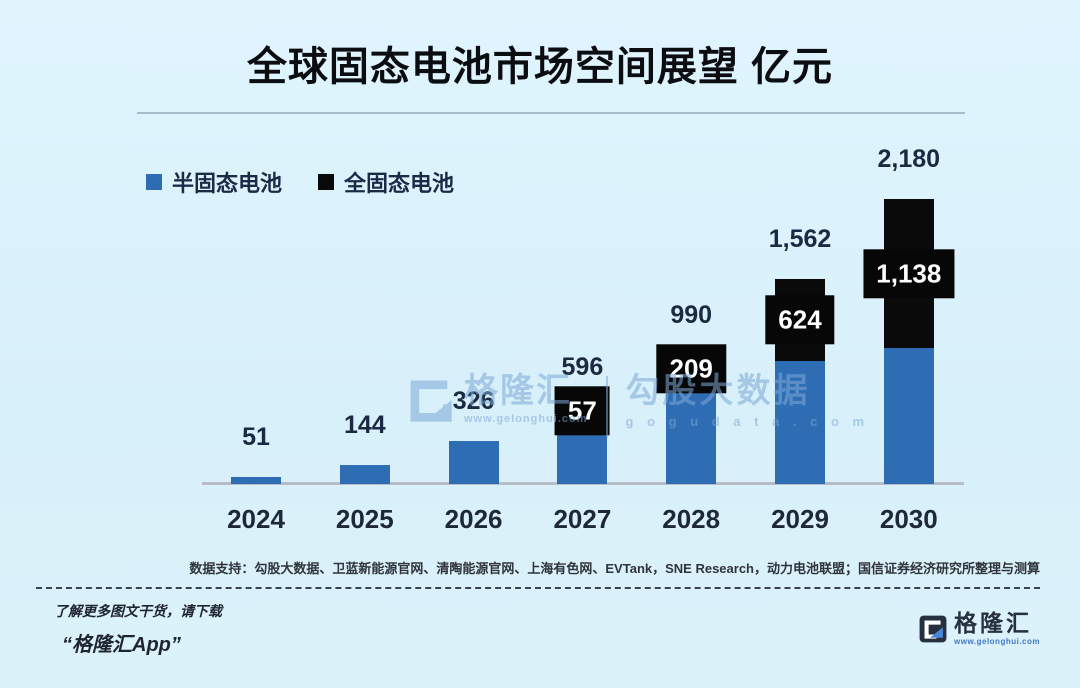 This screenshot has width=1080, height=688. Describe the element at coordinates (538, 588) in the screenshot. I see `dashed-divider` at that location.